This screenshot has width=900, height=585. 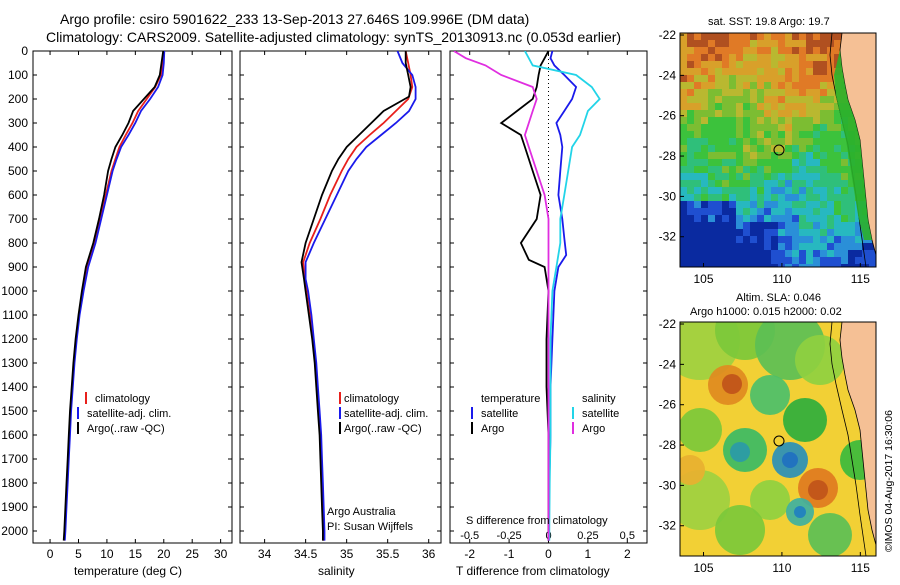 I want to click on salinity-annotation-line1: Argo Australia, so click(x=361, y=512).